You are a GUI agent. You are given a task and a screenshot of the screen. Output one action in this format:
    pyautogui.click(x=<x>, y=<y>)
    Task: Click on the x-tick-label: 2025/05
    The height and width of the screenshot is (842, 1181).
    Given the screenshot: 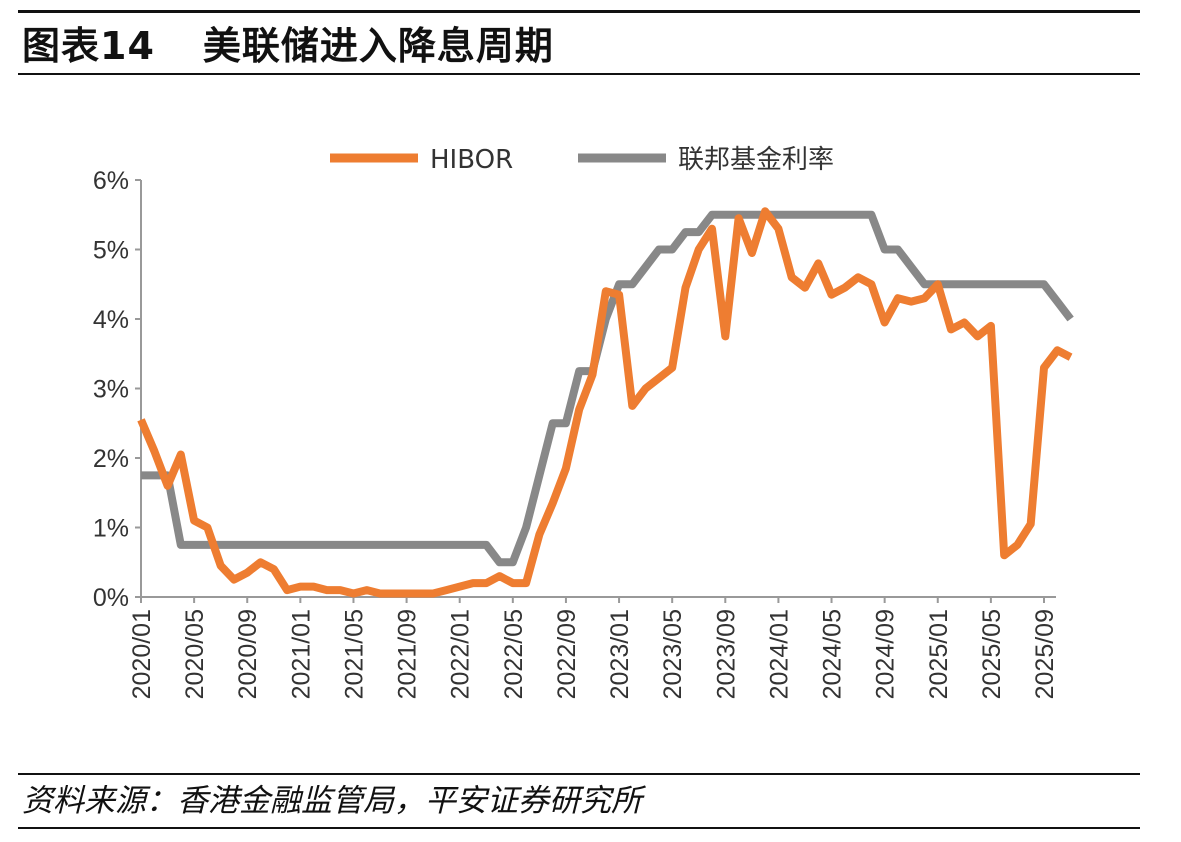 What is the action you would take?
    pyautogui.click(x=992, y=654)
    